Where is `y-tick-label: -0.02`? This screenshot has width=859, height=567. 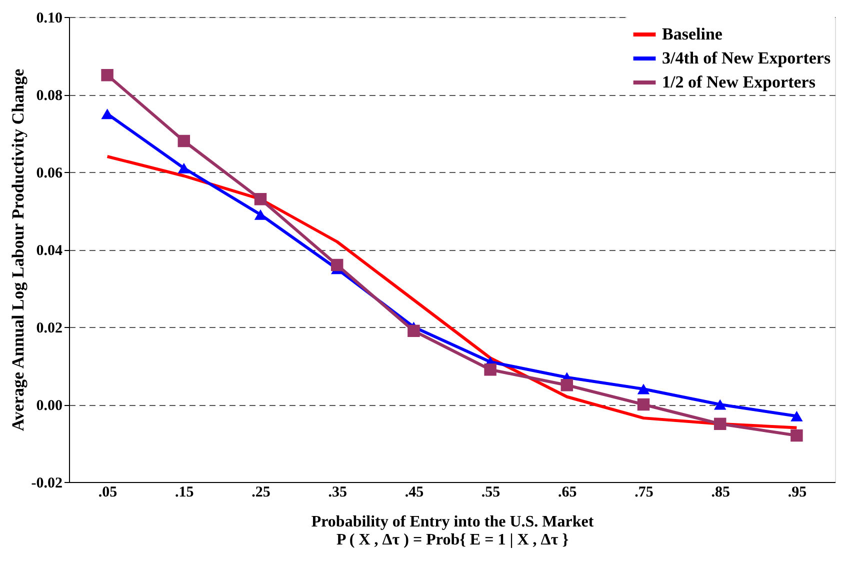
y-tick-label: -0.02 is located at coordinates (46, 484).